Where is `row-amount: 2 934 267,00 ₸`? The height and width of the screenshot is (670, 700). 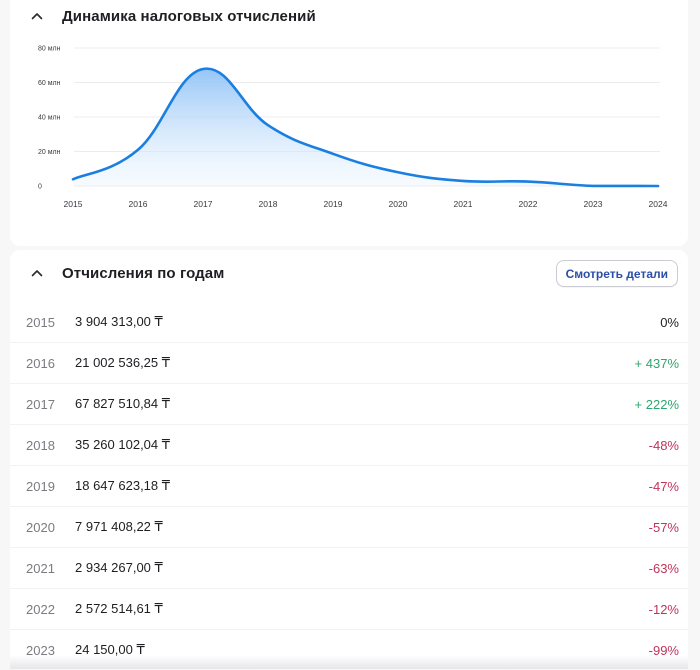
row-amount: 2 934 267,00 ₸ is located at coordinates (119, 567).